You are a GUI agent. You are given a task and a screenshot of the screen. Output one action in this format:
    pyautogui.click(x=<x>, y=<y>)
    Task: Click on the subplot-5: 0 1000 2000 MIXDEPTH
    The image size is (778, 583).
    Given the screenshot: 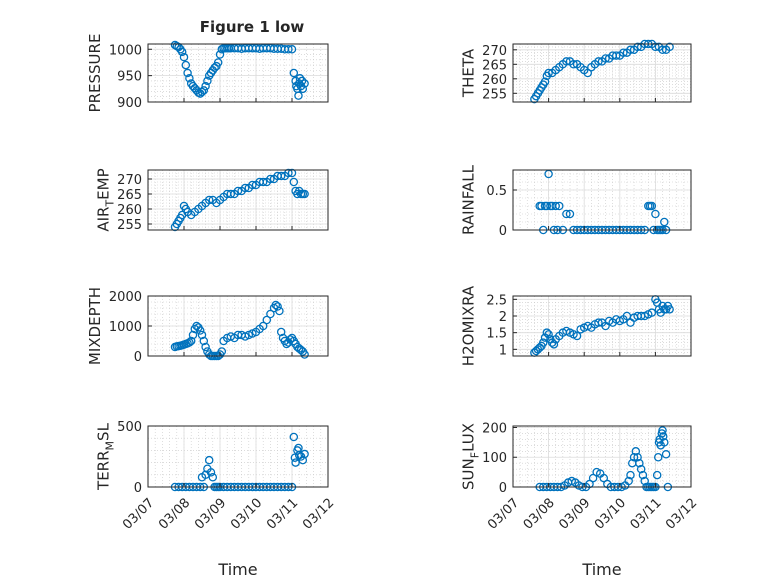 What is the action you would take?
    pyautogui.click(x=207, y=326)
    